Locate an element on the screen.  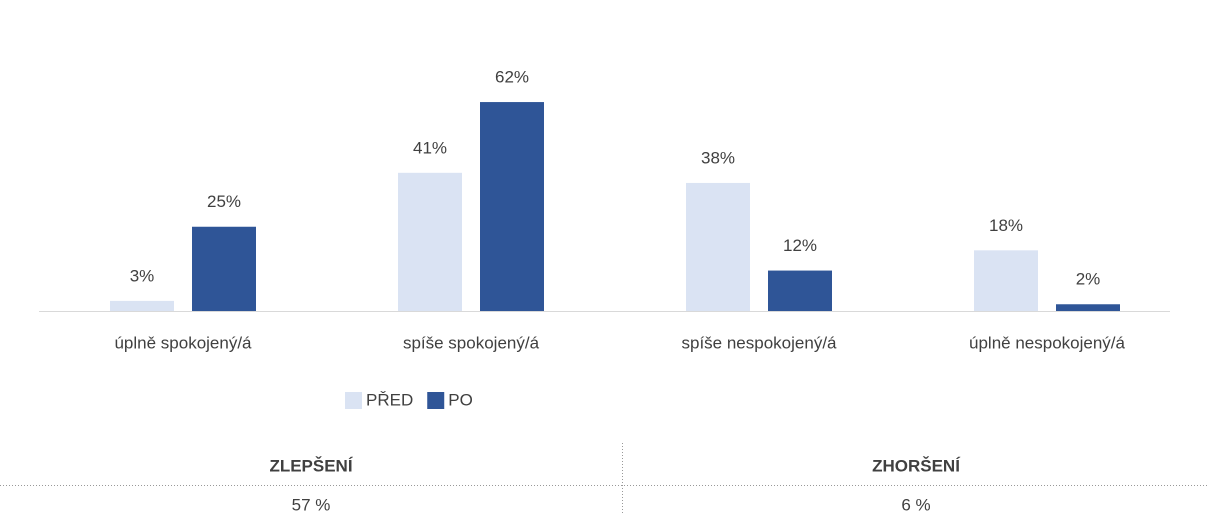
data-label: 12% is located at coordinates (800, 245).